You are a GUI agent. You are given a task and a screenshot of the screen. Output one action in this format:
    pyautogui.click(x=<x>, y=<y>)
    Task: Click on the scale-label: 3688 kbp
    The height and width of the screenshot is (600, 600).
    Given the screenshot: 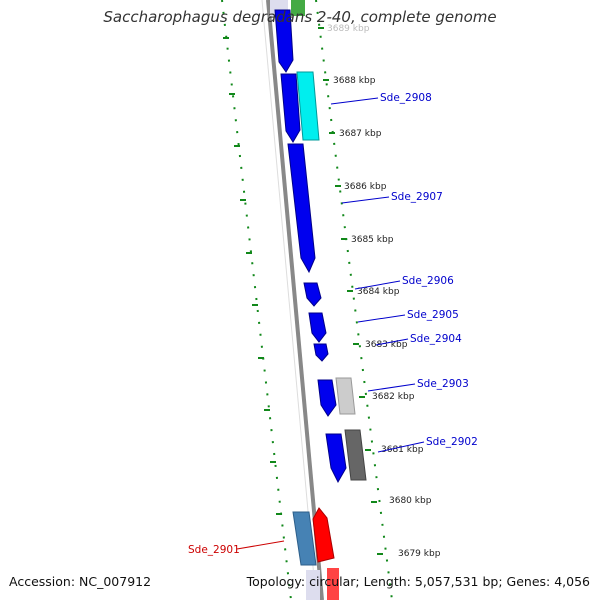 What is the action you would take?
    pyautogui.click(x=354, y=81)
    